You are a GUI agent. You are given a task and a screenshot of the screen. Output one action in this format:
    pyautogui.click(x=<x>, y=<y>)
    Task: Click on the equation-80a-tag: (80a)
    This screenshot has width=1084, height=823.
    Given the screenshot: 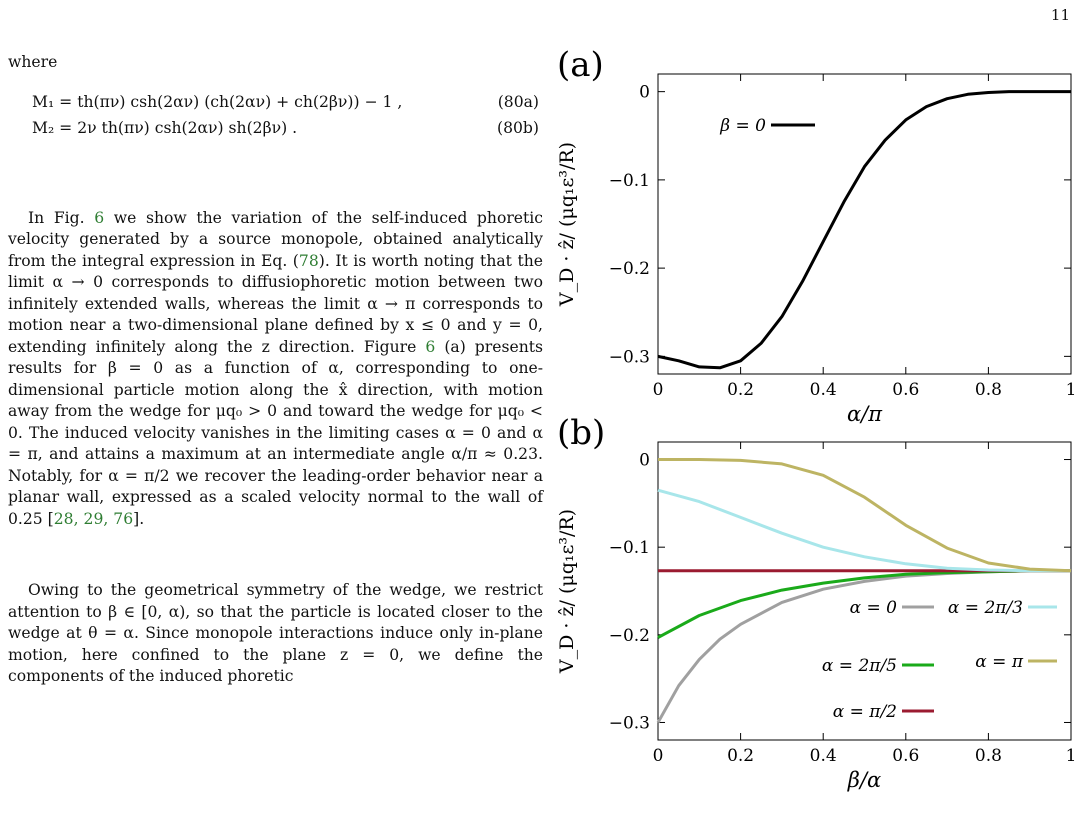 What is the action you would take?
    pyautogui.click(x=518, y=101)
    